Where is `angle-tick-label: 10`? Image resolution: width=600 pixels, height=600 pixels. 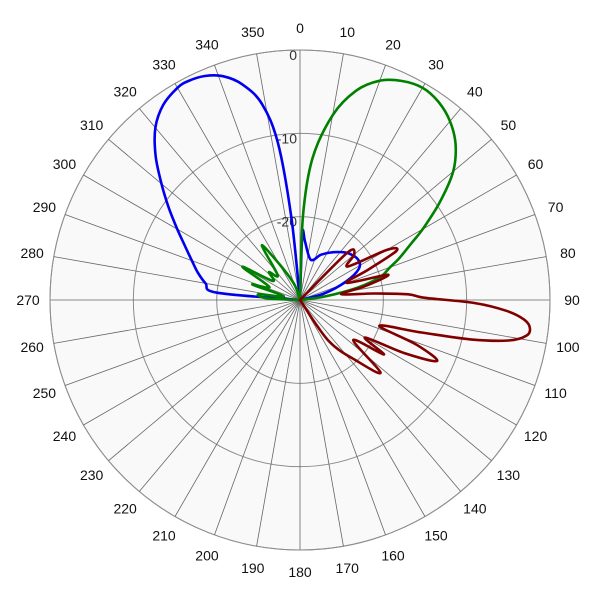
angle-tick-label: 10 is located at coordinates (347, 32).